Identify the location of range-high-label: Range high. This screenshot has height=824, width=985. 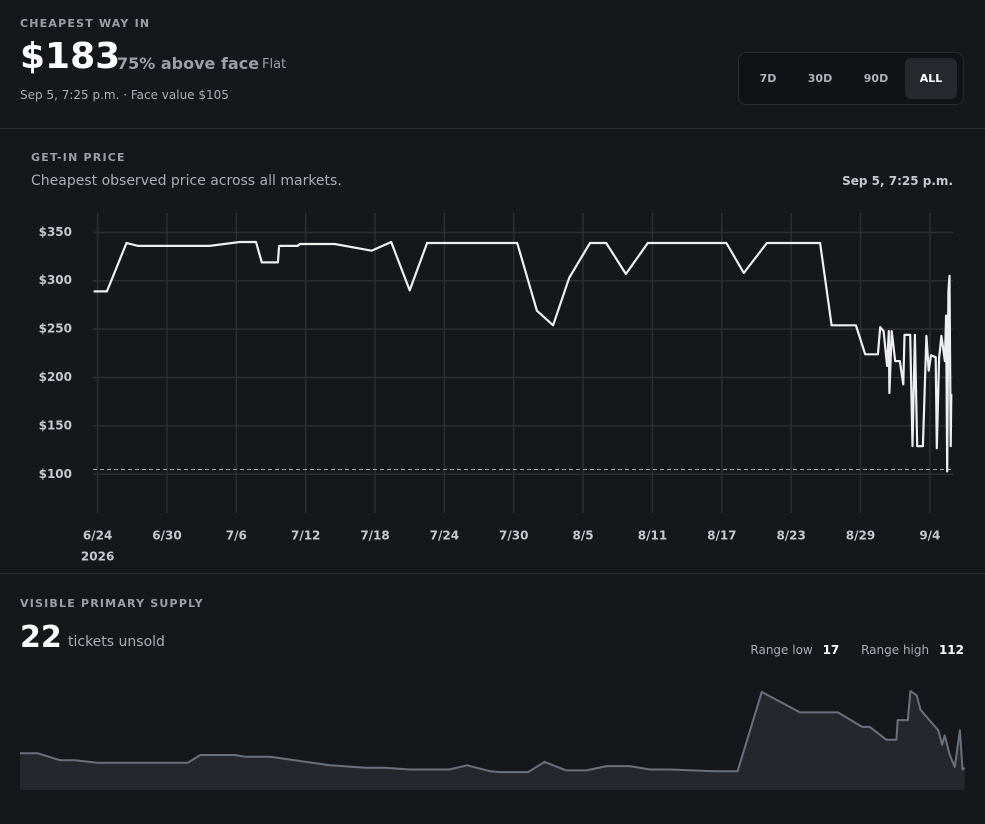
(895, 650).